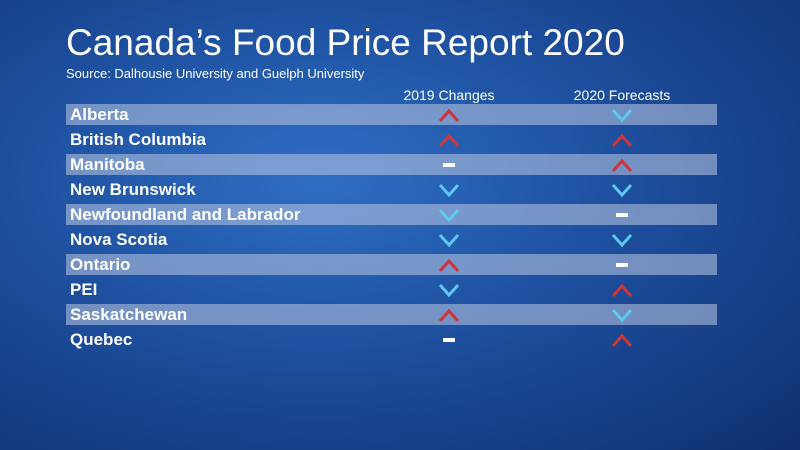 Image resolution: width=800 pixels, height=450 pixels. Describe the element at coordinates (133, 189) in the screenshot. I see `row-label: New Brunswick` at that location.